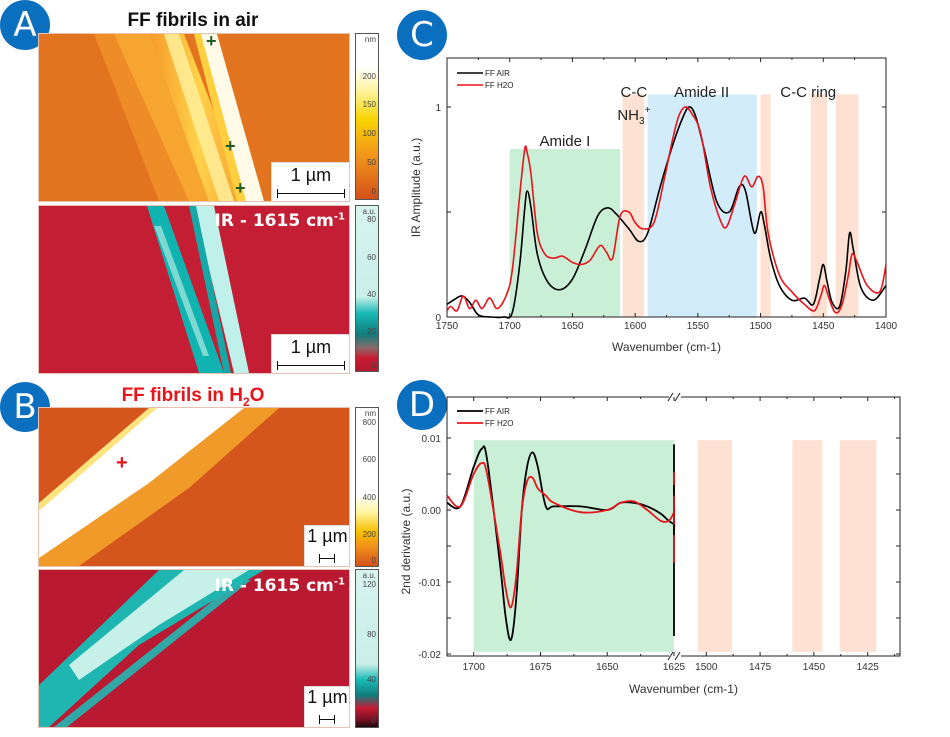  What do you see at coordinates (367, 288) in the screenshot?
I see `ir-colorbar-a: a.u. 80 60 40 20 0` at bounding box center [367, 288].